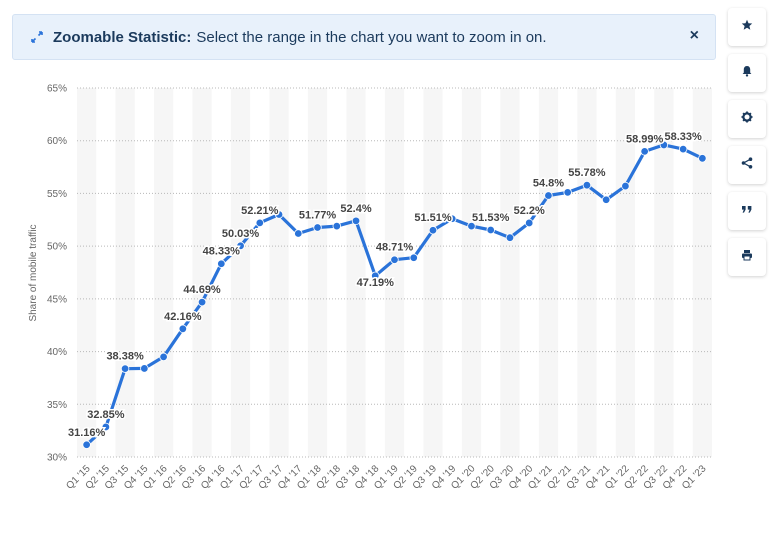  I want to click on banner-title: Zoomable Statistic:, so click(122, 37).